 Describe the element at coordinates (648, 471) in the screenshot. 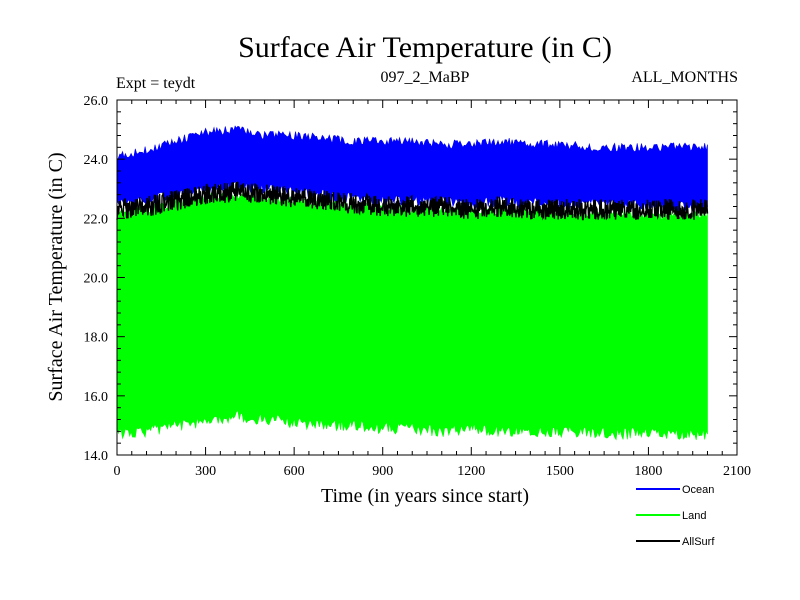

I see `x-tick-label: 1800` at that location.